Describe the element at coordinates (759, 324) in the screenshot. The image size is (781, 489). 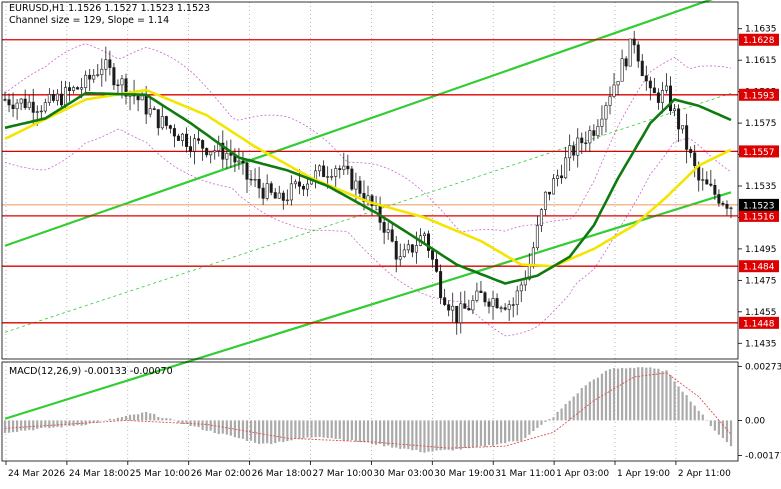
I see `level-tag-label-5: 1.1448` at that location.